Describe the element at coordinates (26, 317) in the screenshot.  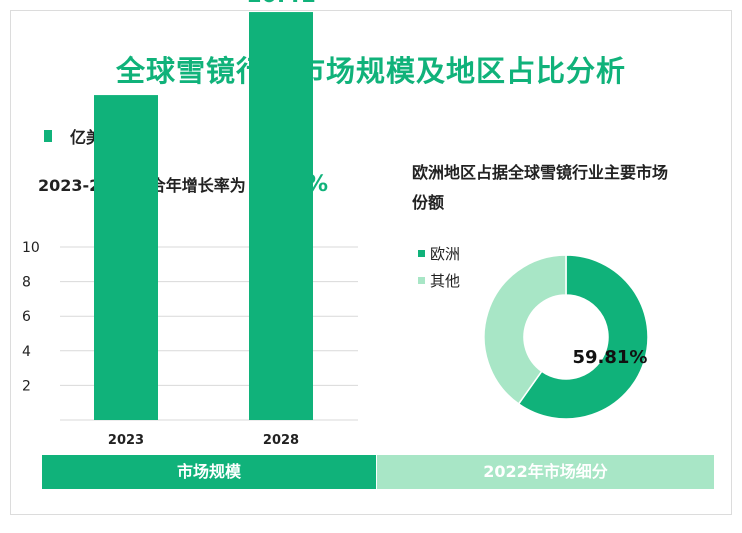
I see `y-tick-label: 6` at that location.